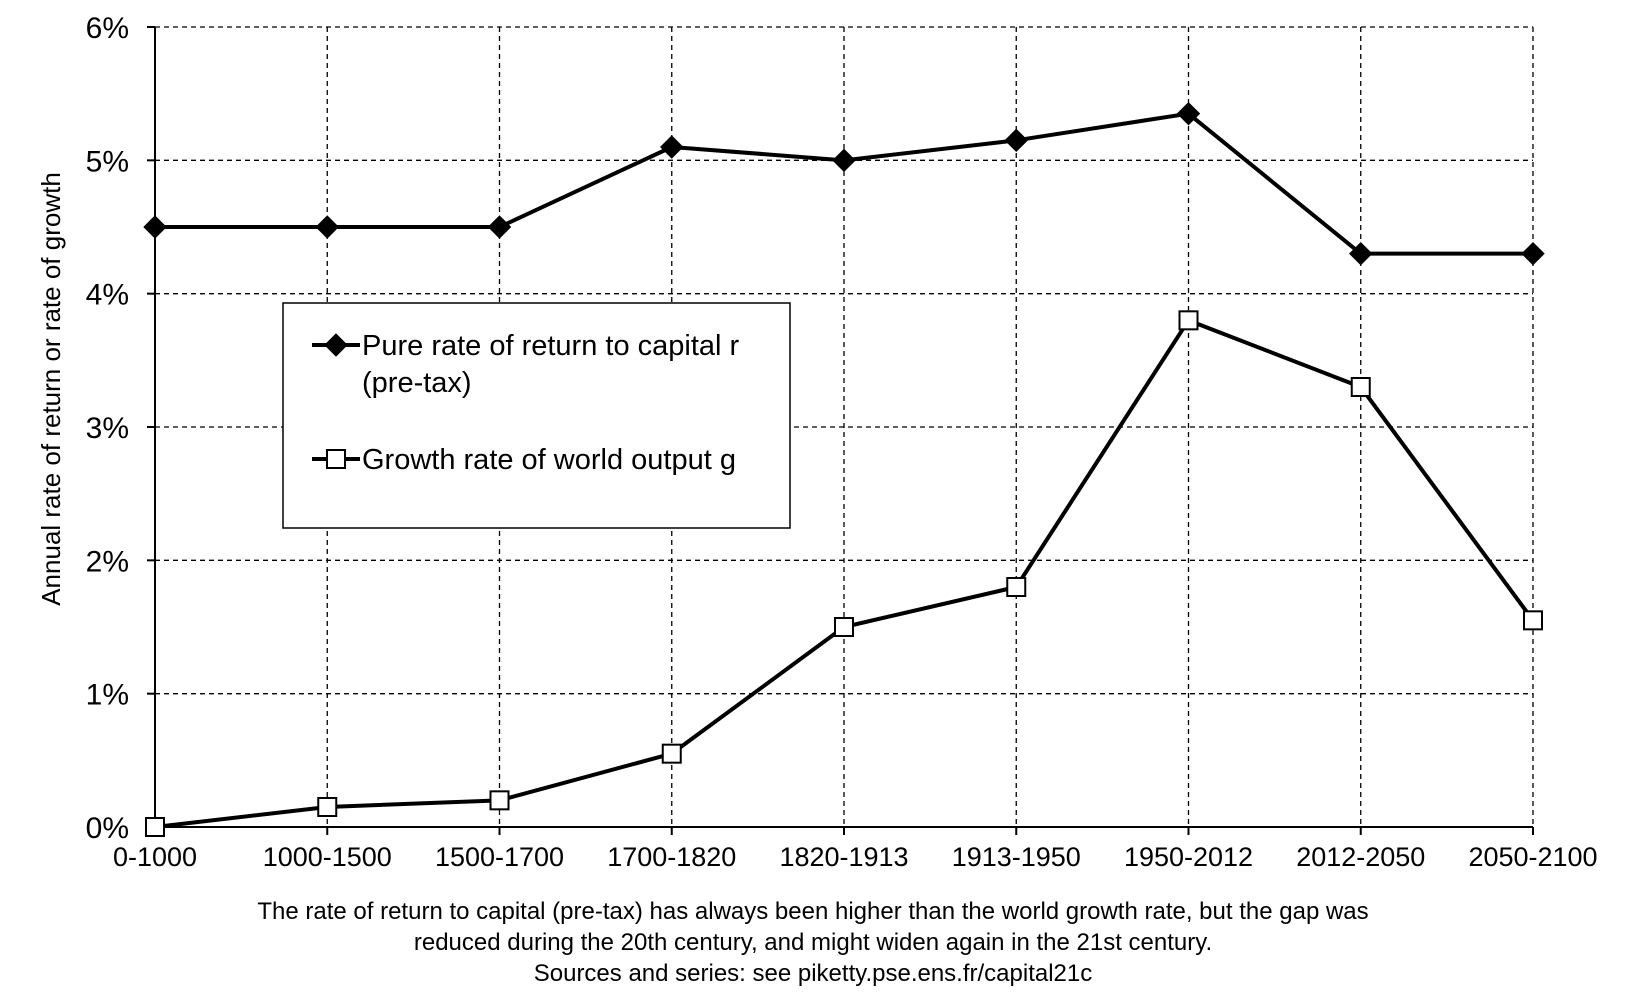  Describe the element at coordinates (1188, 857) in the screenshot. I see `x-tick-label-6: 1950-2012` at that location.